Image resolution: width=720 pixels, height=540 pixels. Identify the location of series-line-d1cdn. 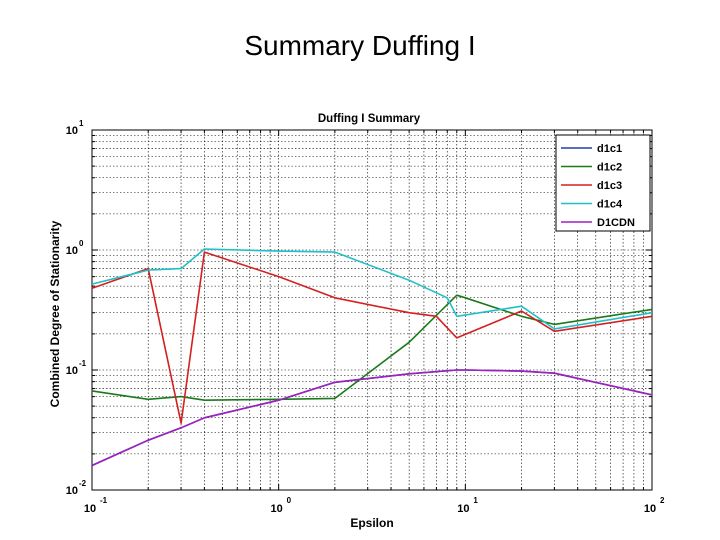
(372, 418).